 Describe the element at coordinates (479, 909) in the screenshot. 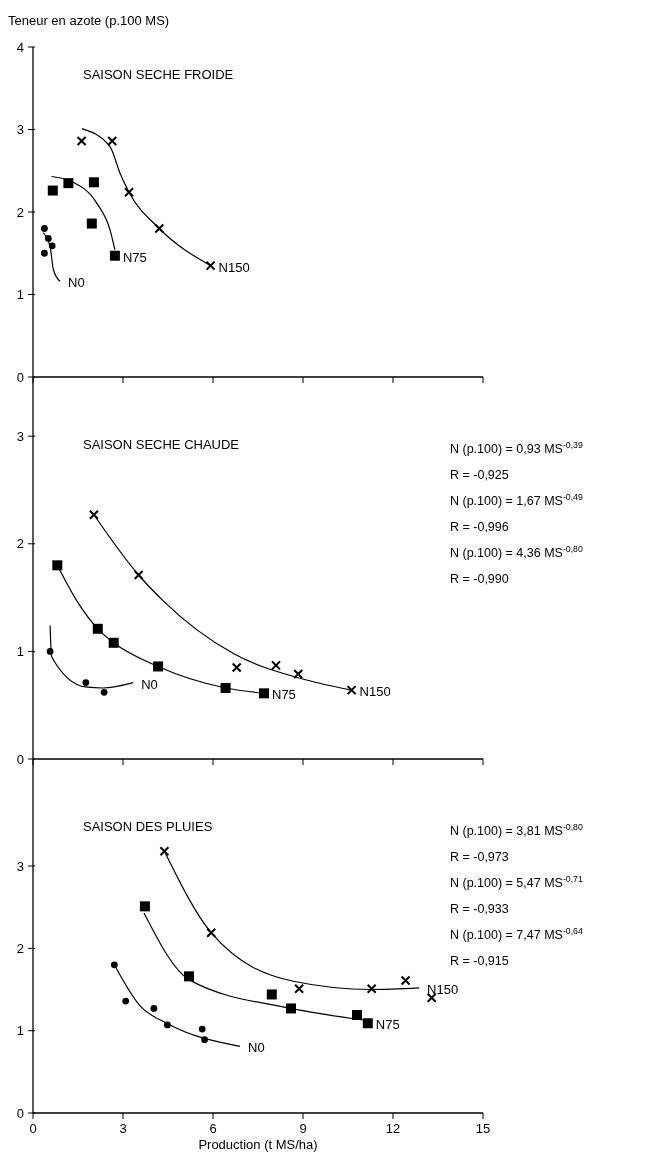

I see `annotation: R = -0,933` at that location.